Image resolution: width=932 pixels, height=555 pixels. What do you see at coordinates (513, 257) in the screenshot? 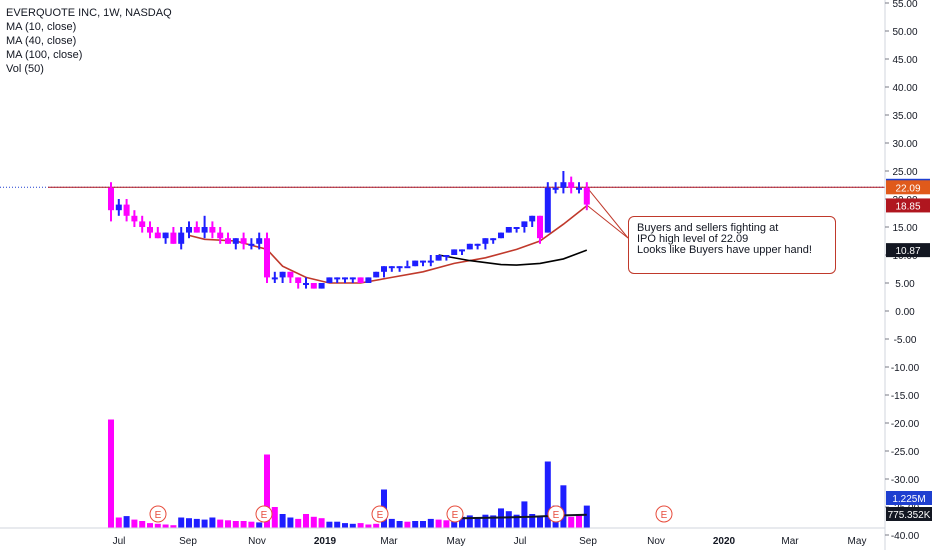
I see `ma40-line` at bounding box center [513, 257].